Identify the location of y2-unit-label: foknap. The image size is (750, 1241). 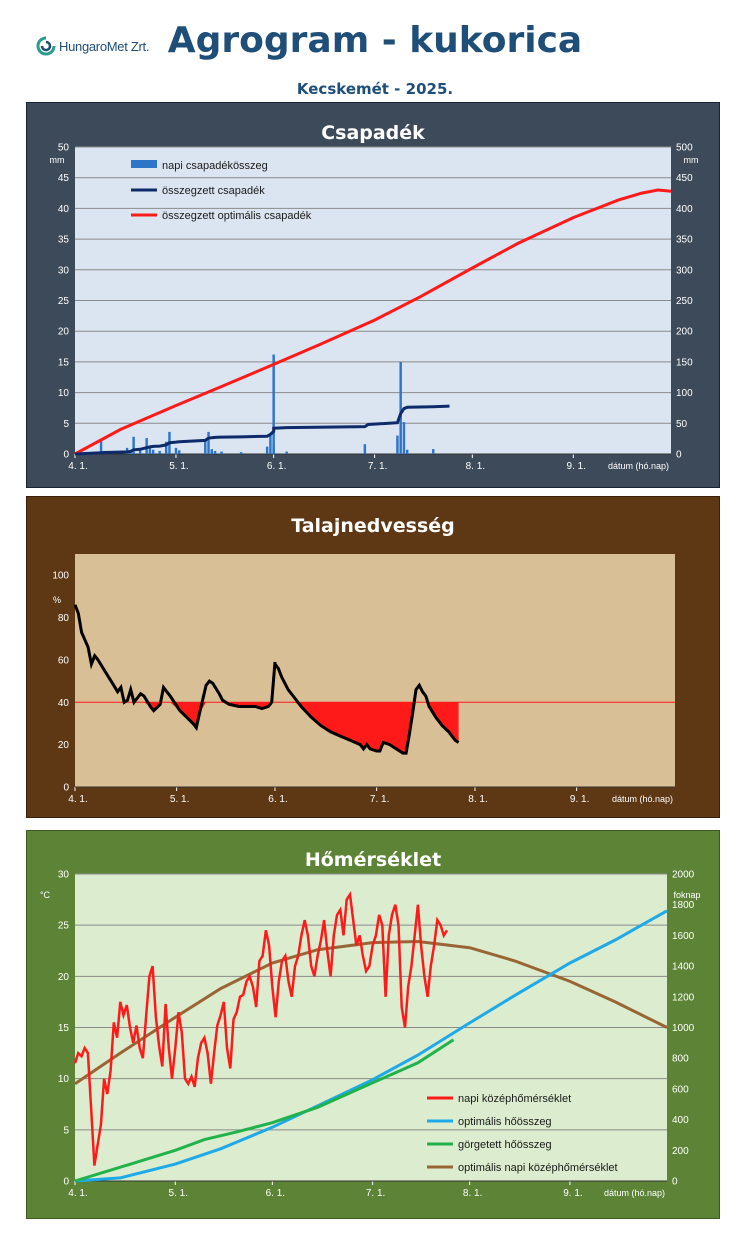
(686, 895).